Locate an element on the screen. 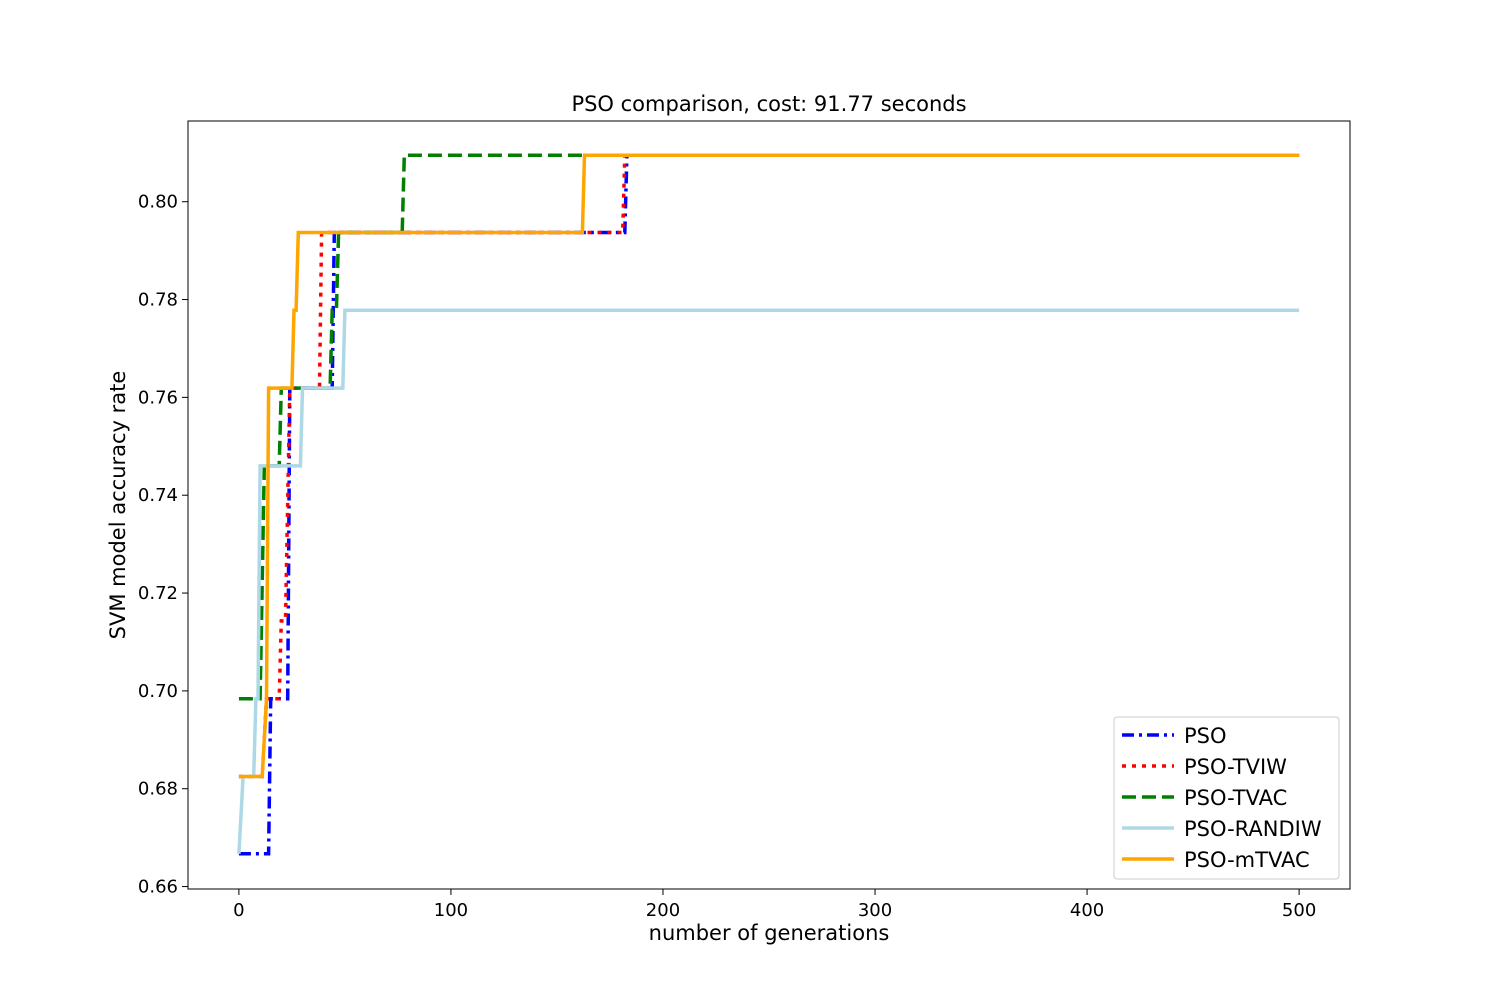 The height and width of the screenshot is (1000, 1500). x-tick-label: 500 is located at coordinates (1299, 910).